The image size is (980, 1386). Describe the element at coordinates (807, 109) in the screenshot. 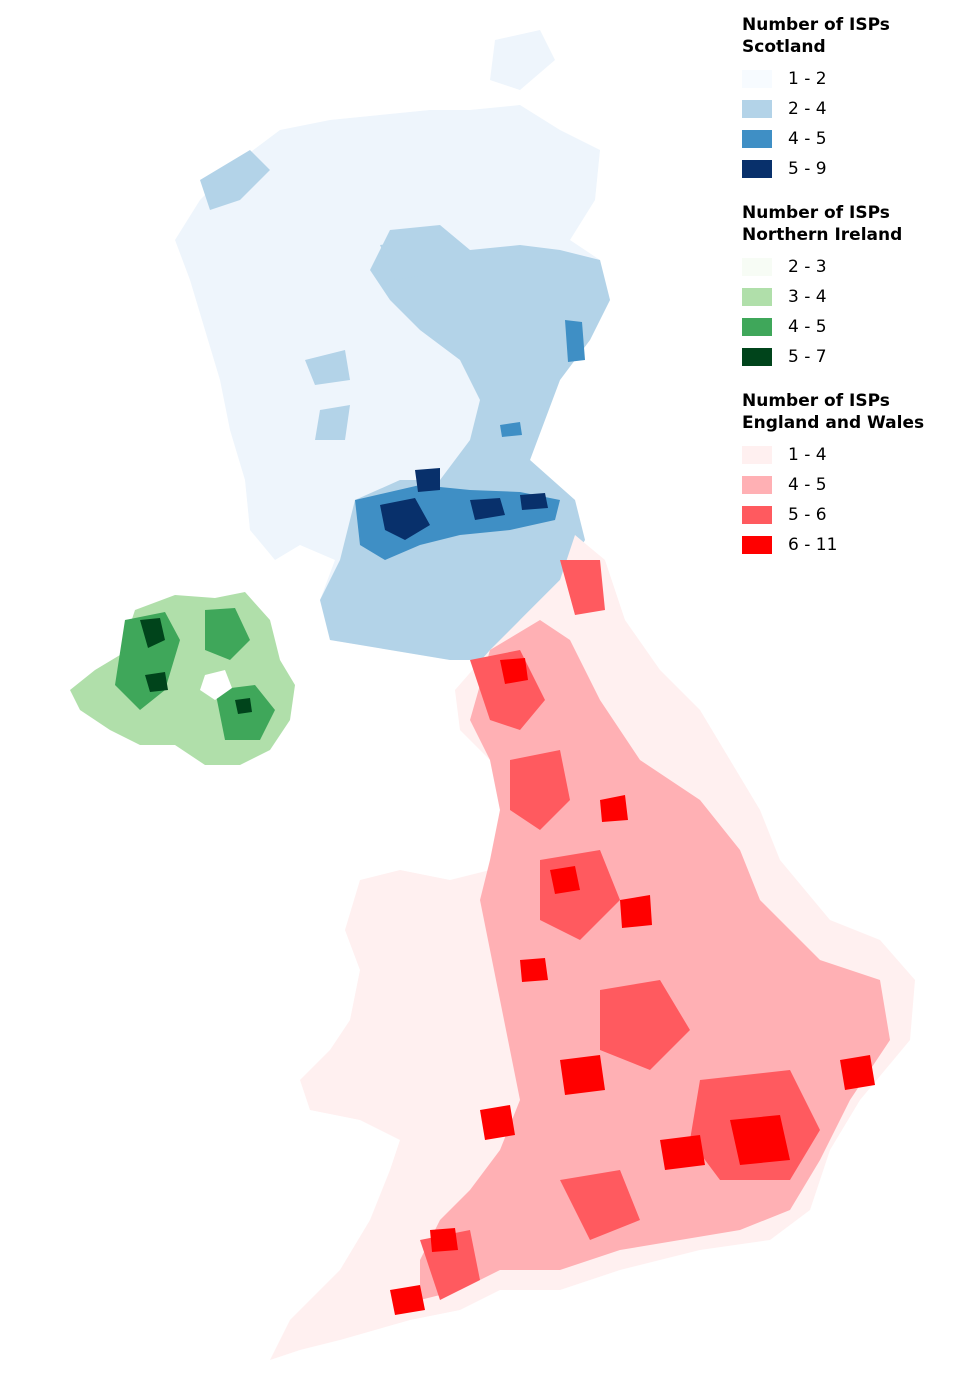

I see `legend-label: 2 - 4` at that location.